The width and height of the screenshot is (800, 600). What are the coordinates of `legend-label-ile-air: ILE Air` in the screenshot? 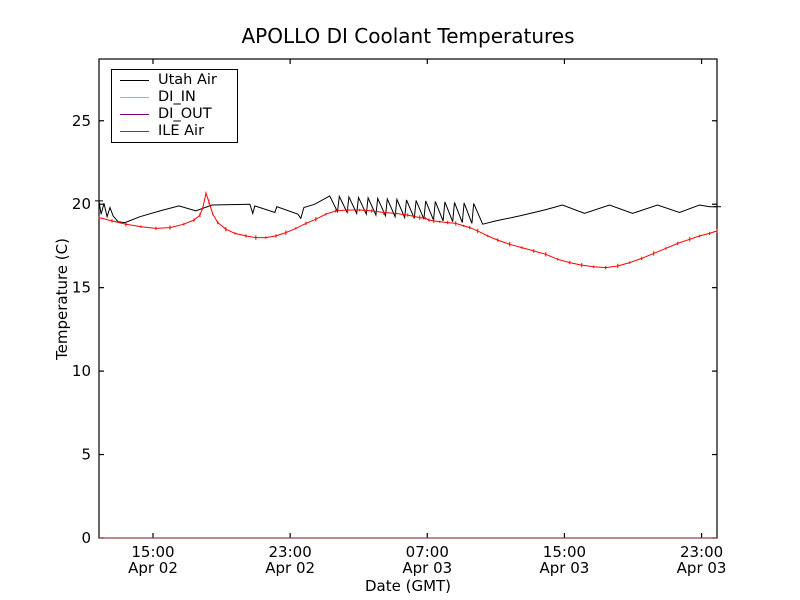 It's located at (181, 131).